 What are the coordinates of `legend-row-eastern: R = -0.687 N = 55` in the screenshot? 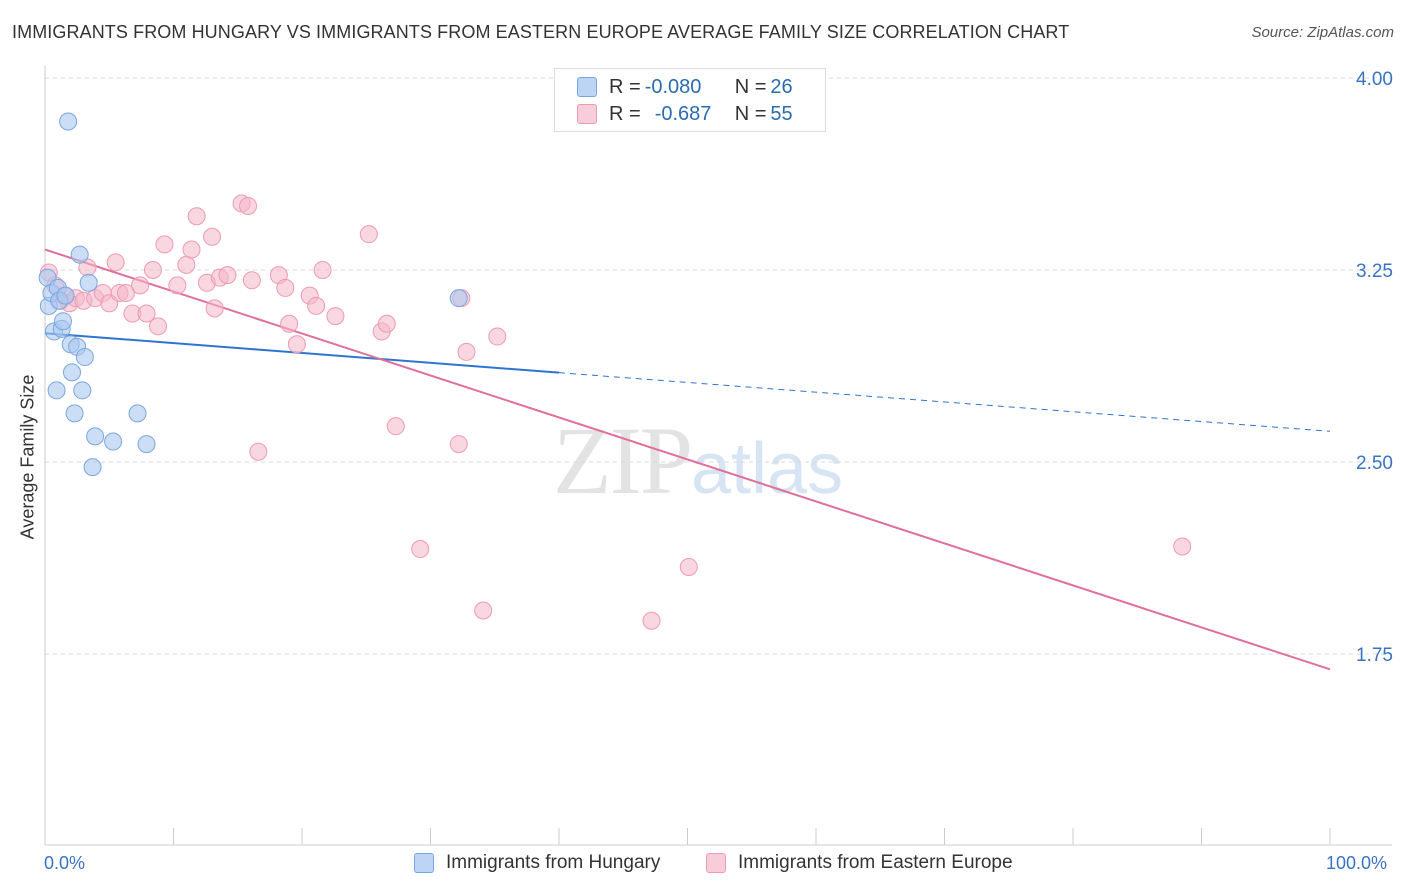 It's located at (685, 114).